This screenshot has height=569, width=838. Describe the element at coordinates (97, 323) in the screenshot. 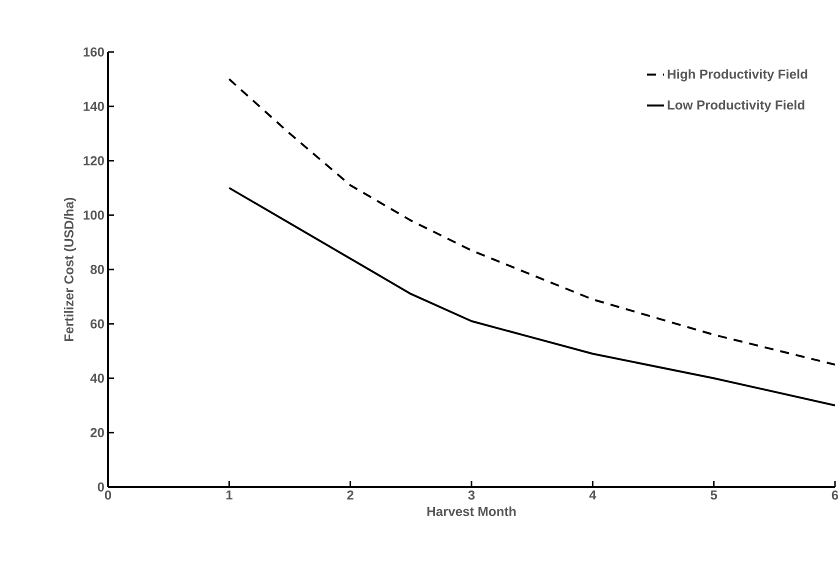

I see `y-tick-label: 60` at that location.